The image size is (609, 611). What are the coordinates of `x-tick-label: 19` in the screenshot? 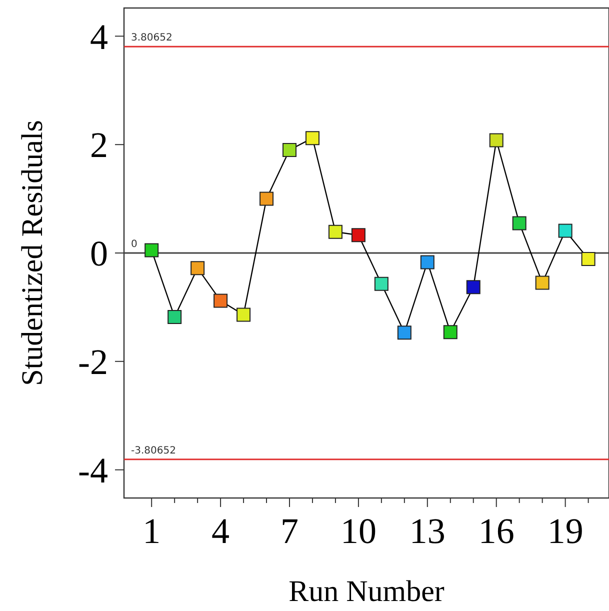 It's located at (565, 531).